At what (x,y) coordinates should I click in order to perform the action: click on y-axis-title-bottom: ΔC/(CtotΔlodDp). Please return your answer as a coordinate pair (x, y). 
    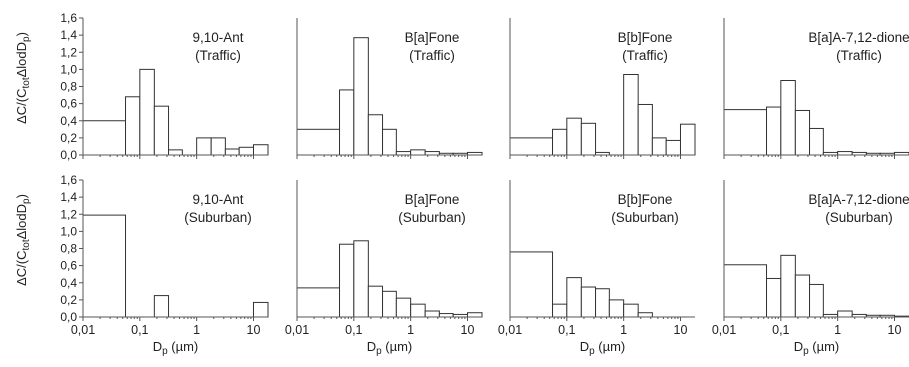
    Looking at the image, I should click on (23, 240).